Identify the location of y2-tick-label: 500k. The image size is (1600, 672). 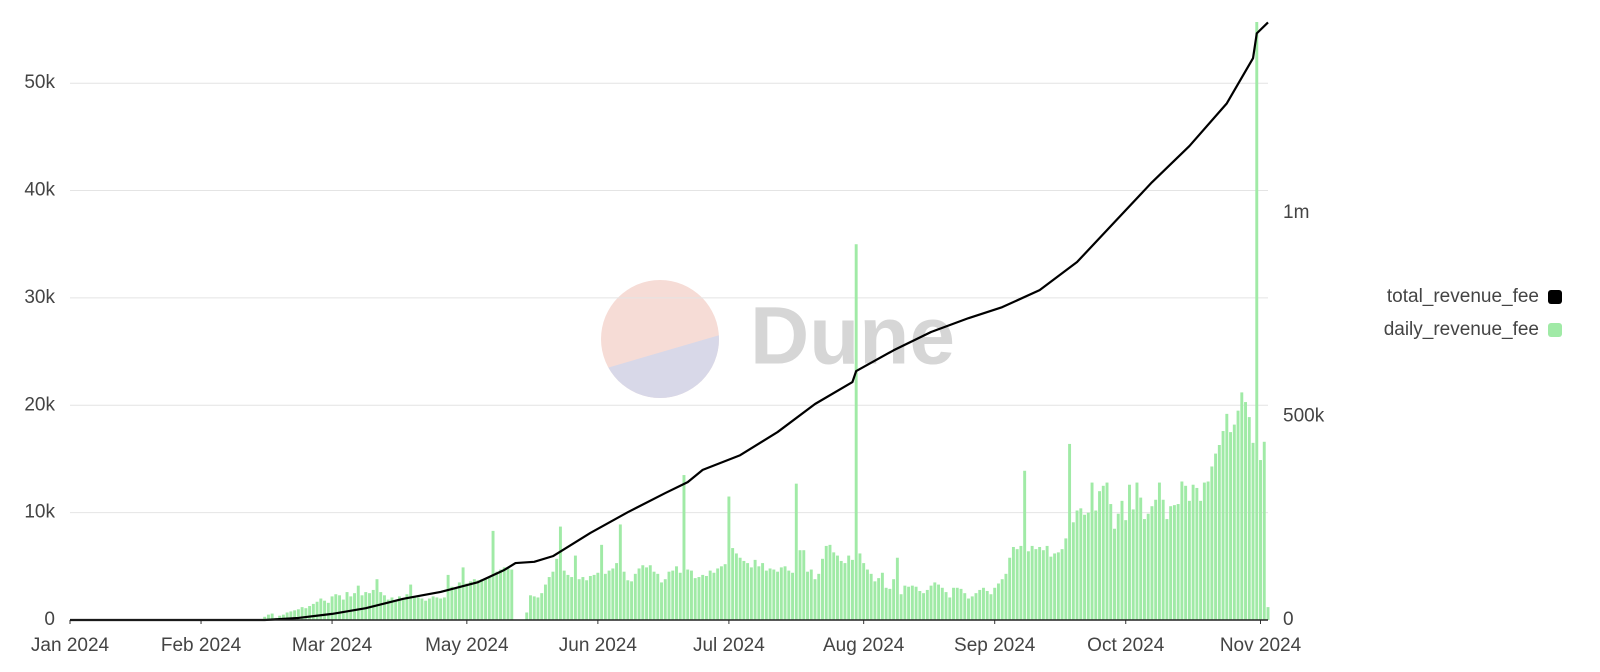
(1304, 416).